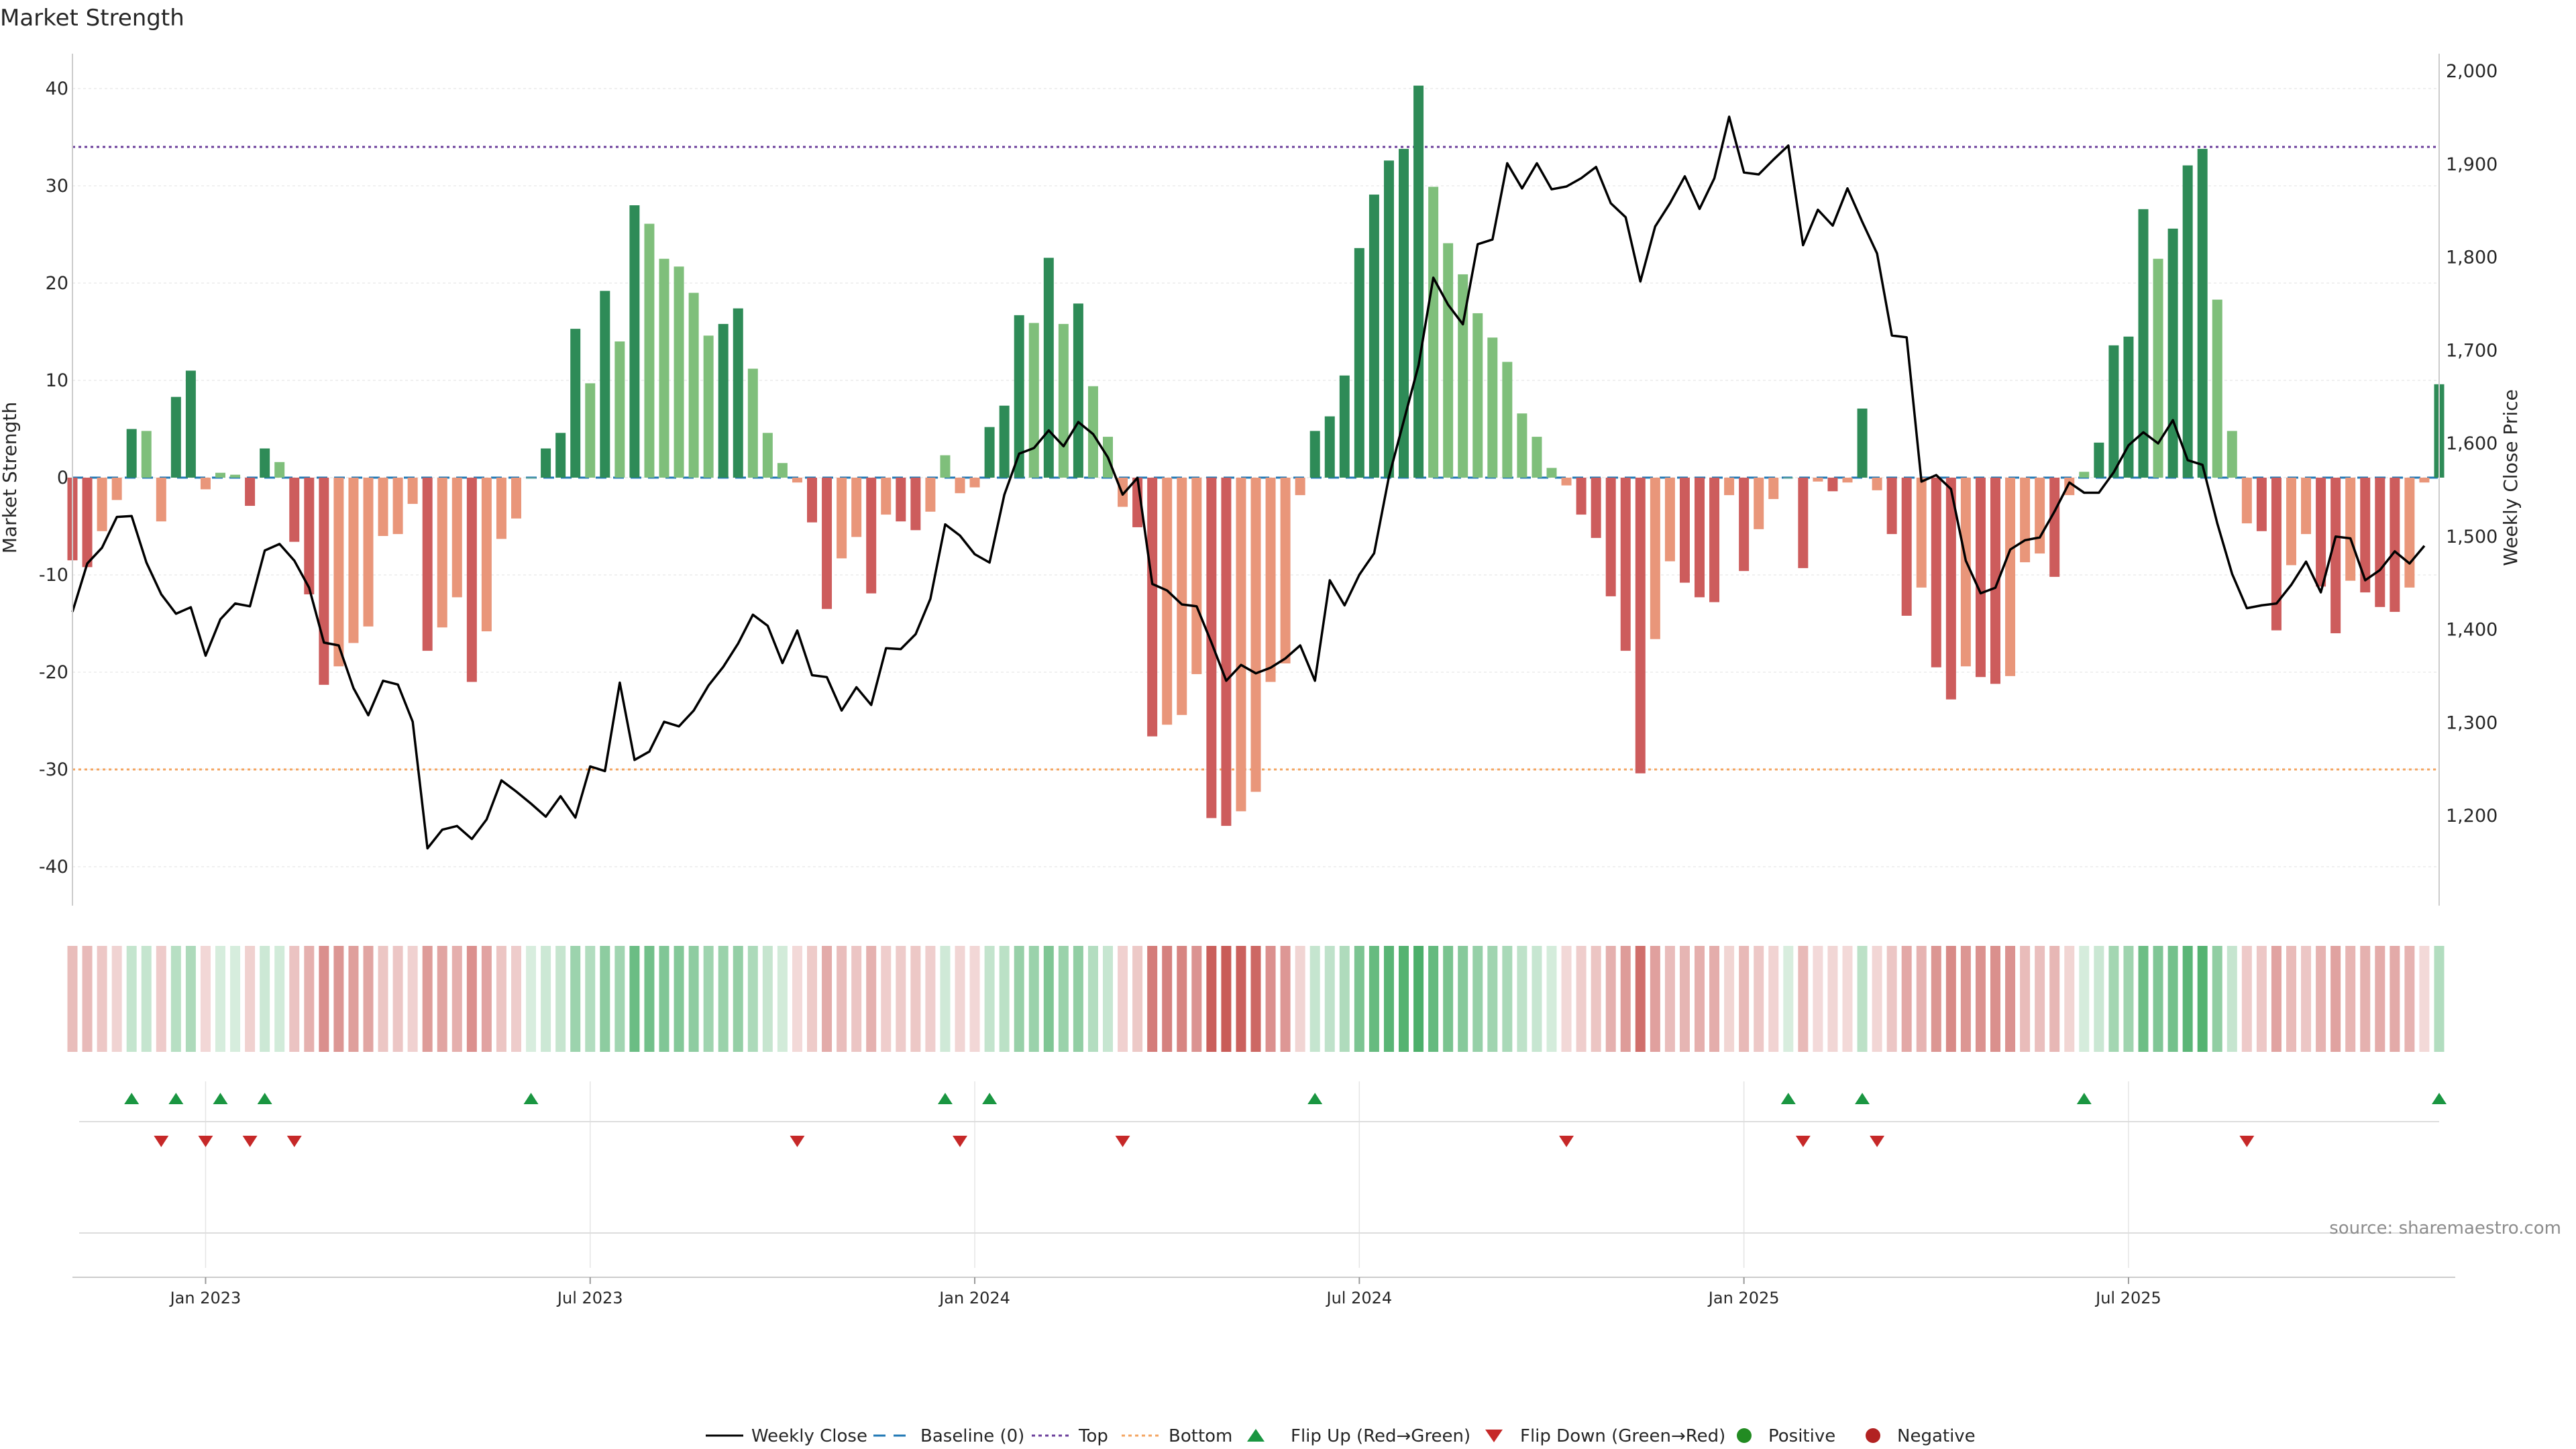 This screenshot has width=2576, height=1449. Describe the element at coordinates (57, 380) in the screenshot. I see `y-tick-label: 10` at that location.